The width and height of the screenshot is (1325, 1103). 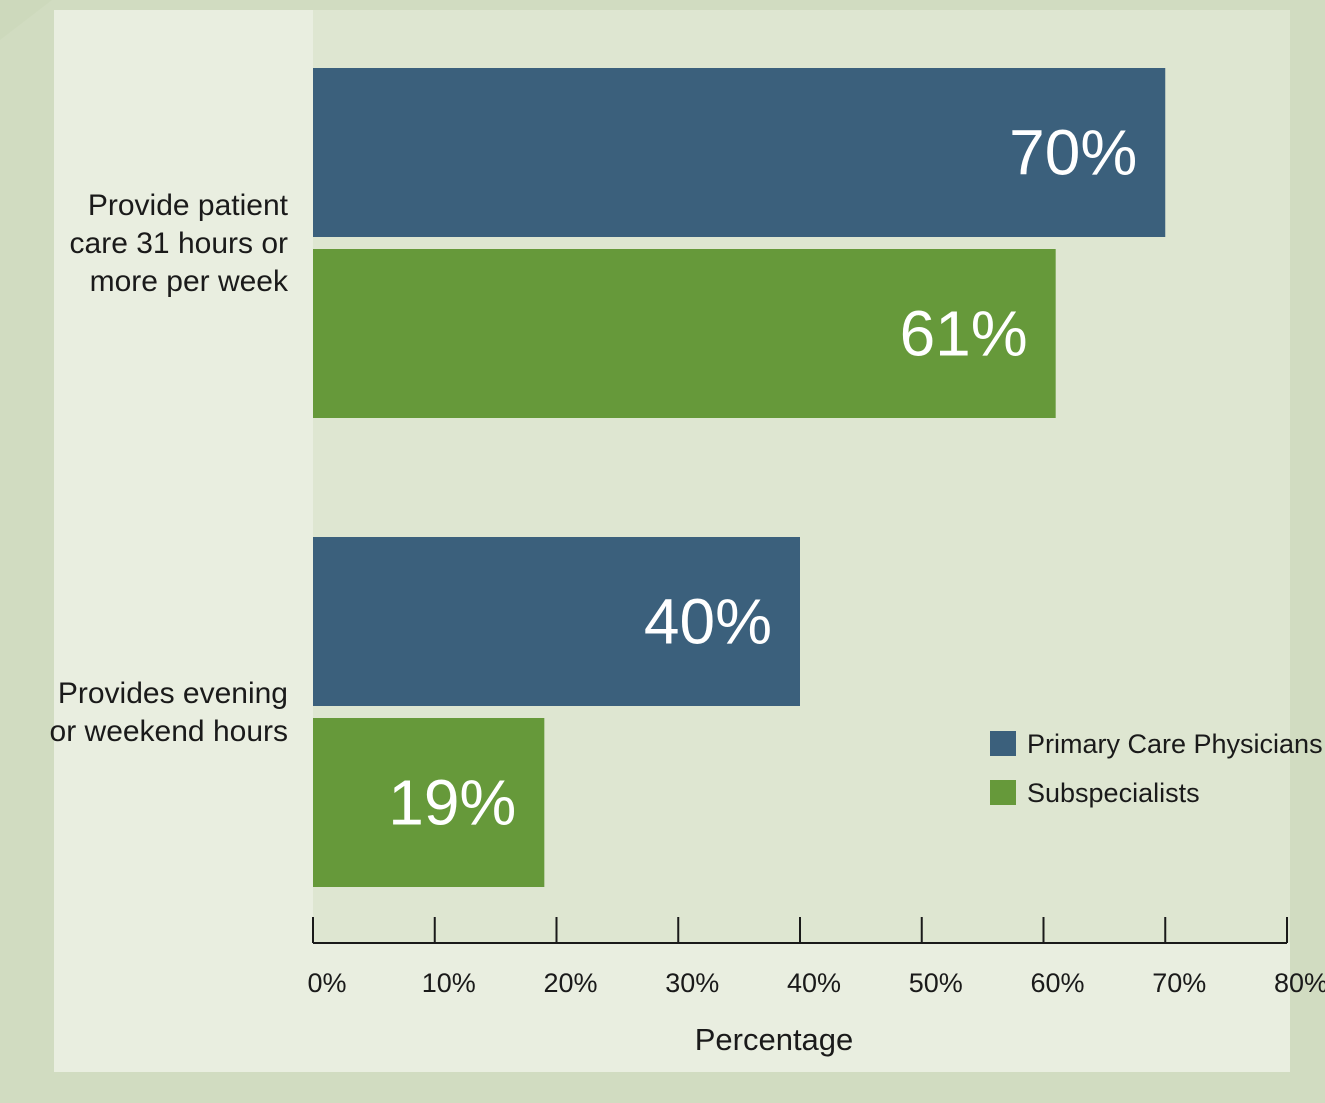 What do you see at coordinates (326, 983) in the screenshot?
I see `x-tick-label: 0%` at bounding box center [326, 983].